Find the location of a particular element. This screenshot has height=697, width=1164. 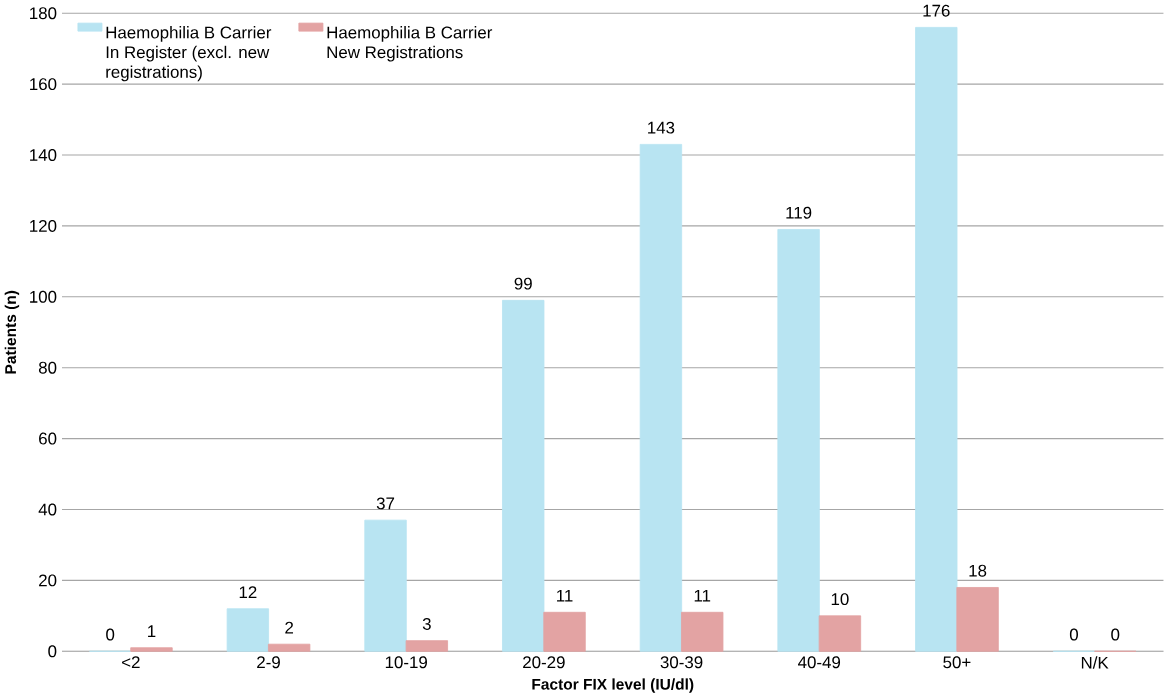

x-axis-title: Factor FIX level (IU/dl) is located at coordinates (613, 685).